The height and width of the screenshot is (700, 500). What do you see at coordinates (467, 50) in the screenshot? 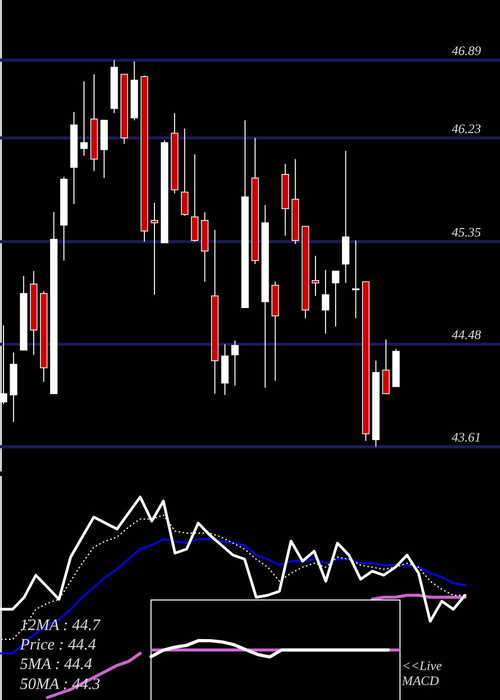
I see `y-tick-label: 46.89` at bounding box center [467, 50].